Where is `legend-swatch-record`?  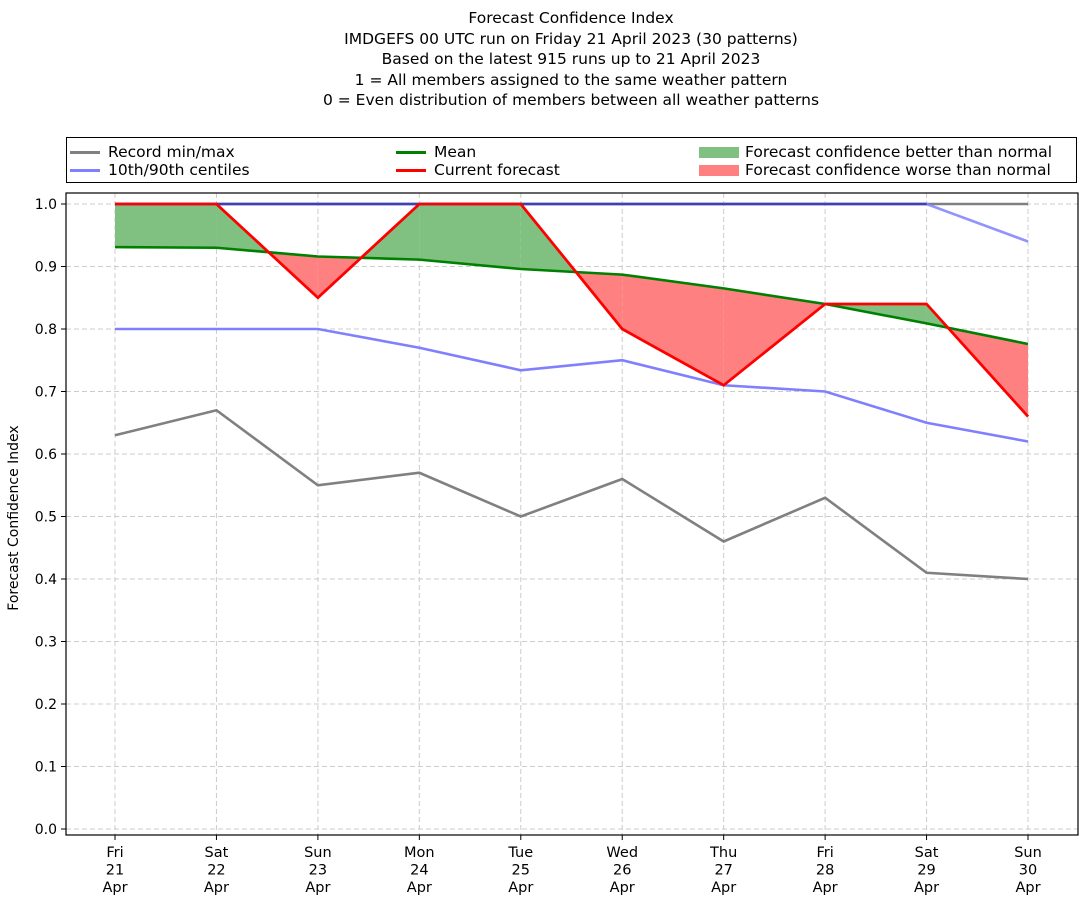
legend-swatch-record is located at coordinates (85, 152).